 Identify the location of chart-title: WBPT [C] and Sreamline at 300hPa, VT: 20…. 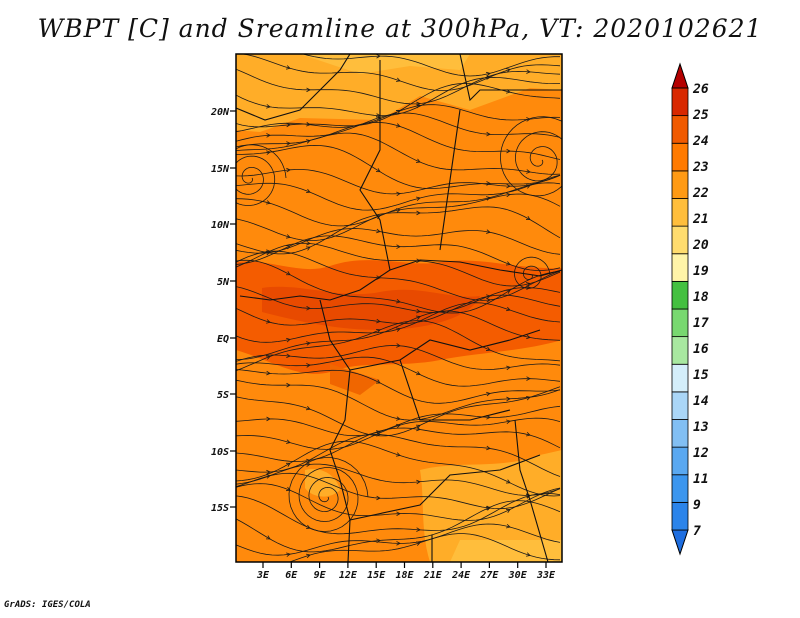
(400, 28).